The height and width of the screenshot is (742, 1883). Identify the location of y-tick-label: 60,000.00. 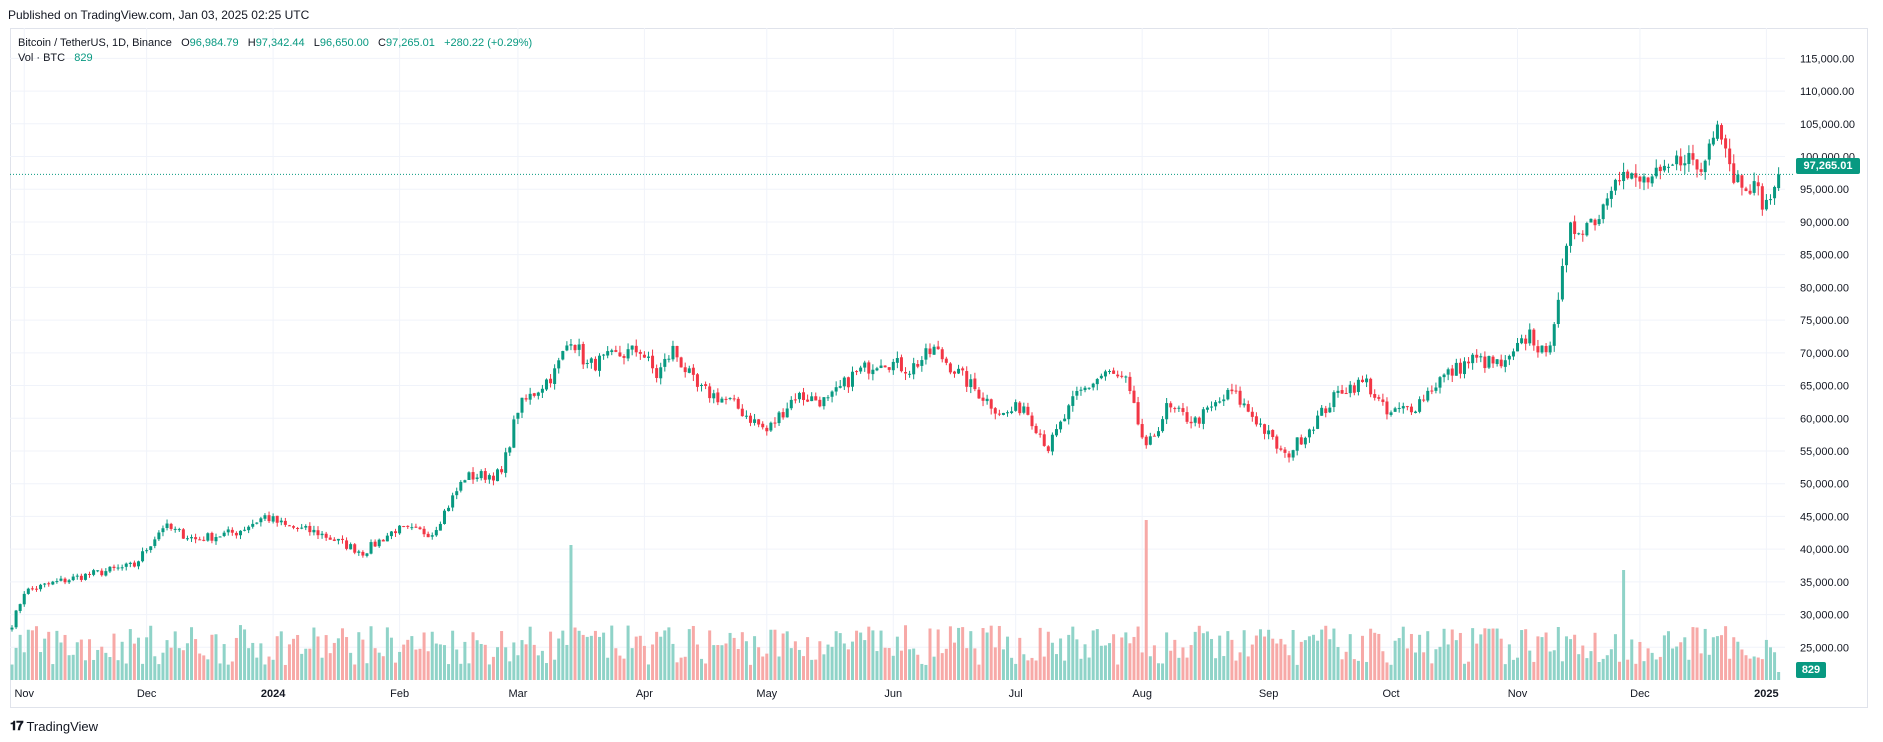
(1824, 419).